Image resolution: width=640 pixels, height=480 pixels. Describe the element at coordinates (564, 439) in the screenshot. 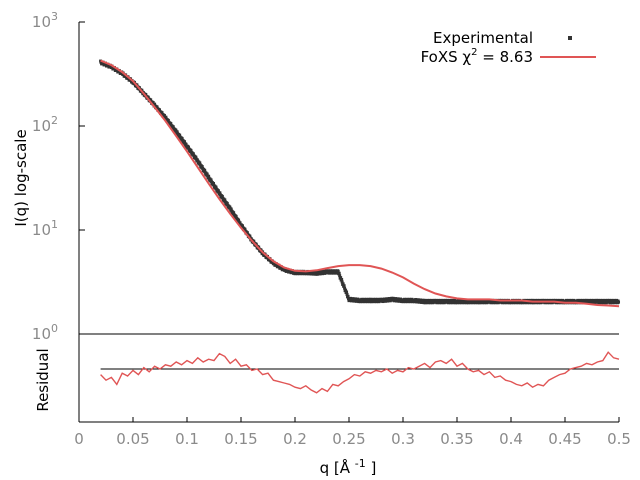

I see `x-tick-label: 0.45` at that location.